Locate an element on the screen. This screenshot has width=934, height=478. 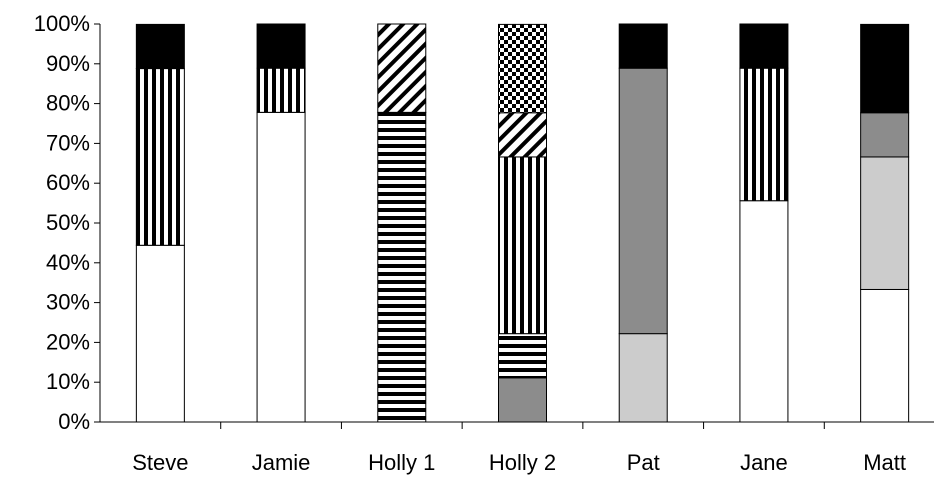
x-category-label: Steve is located at coordinates (160, 462).